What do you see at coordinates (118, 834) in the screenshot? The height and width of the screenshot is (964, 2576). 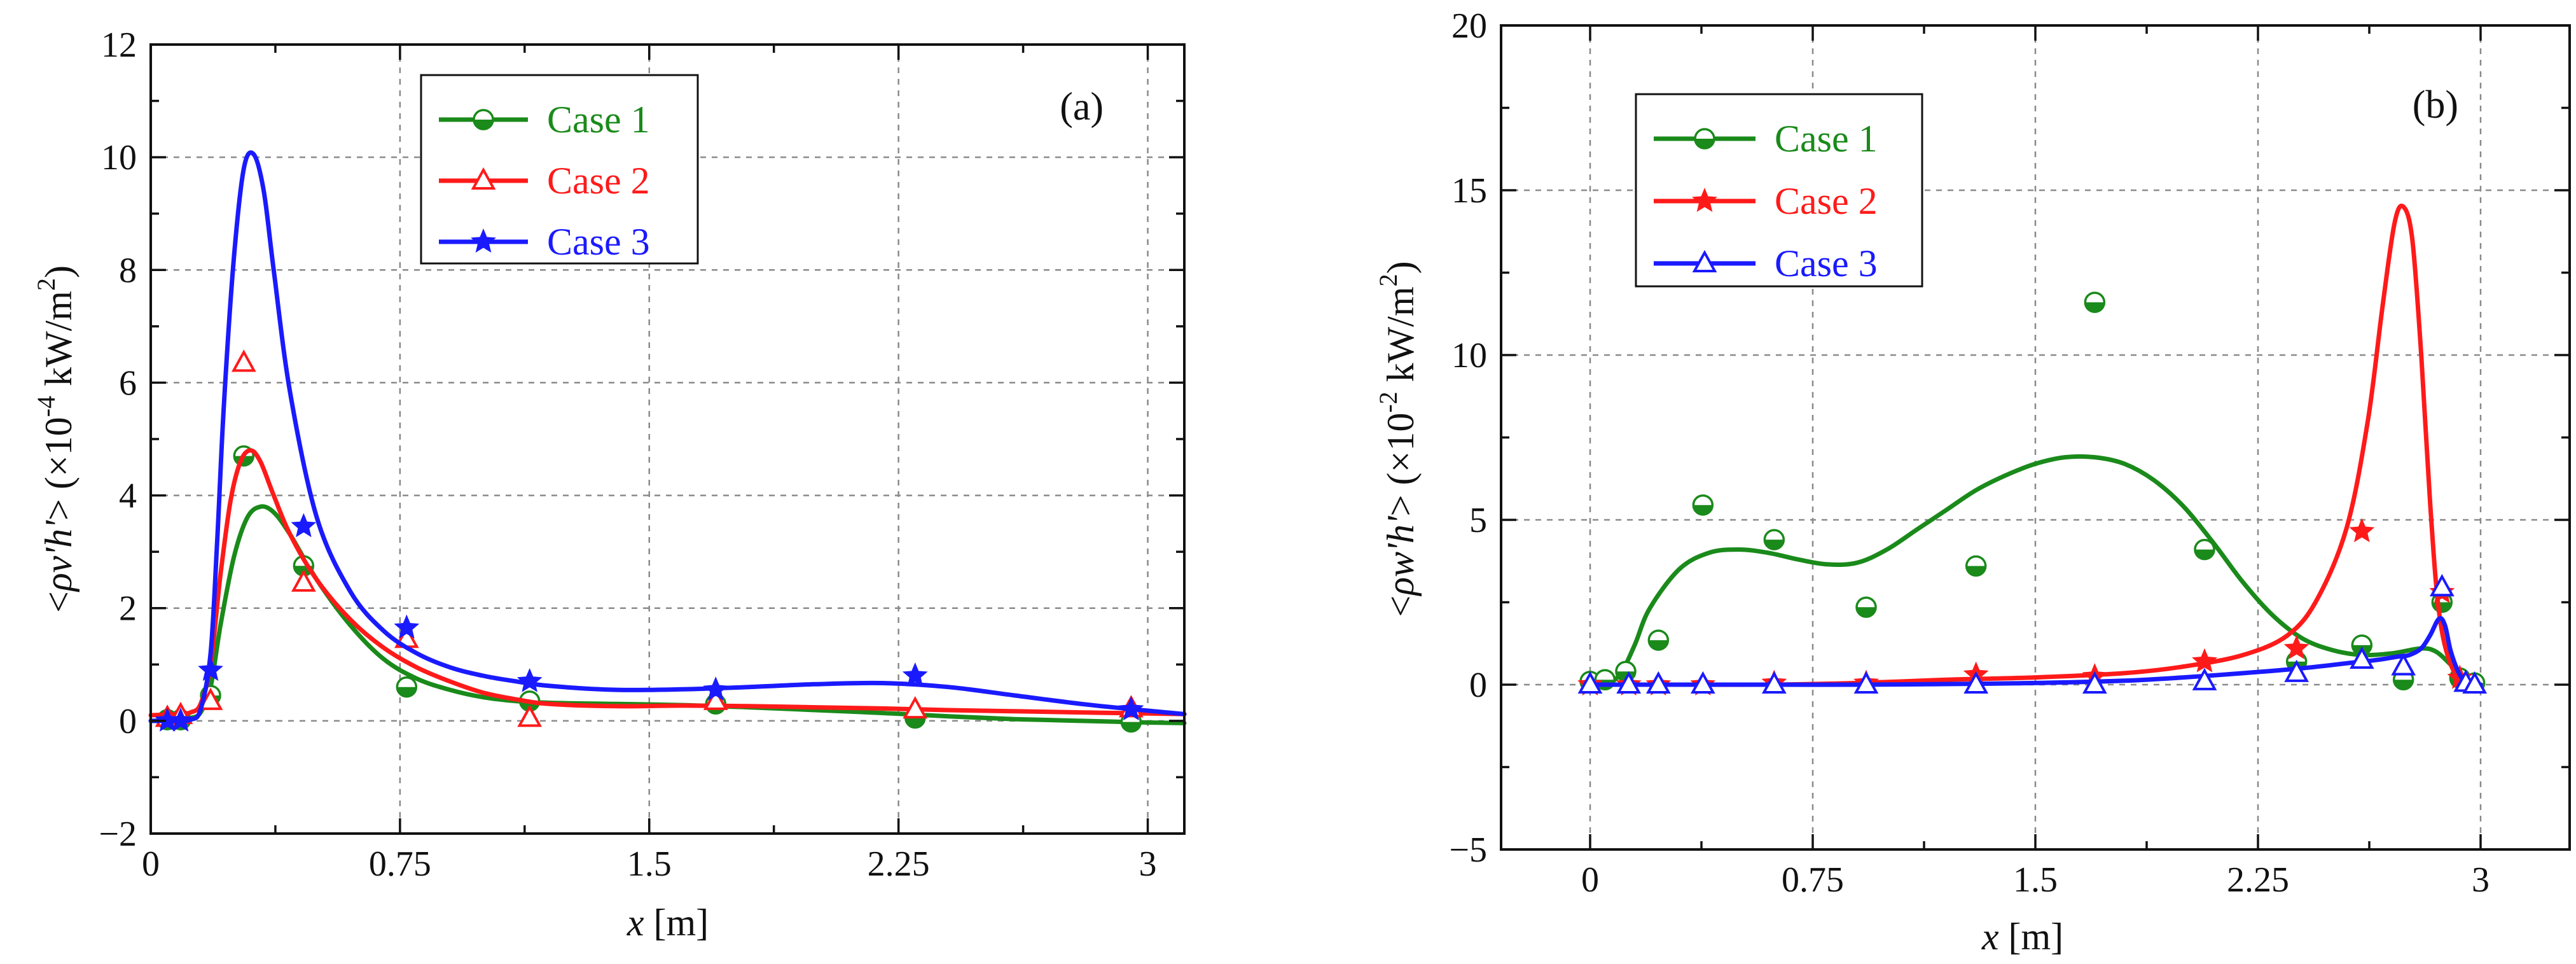 I see `y-tick-label: −2` at bounding box center [118, 834].